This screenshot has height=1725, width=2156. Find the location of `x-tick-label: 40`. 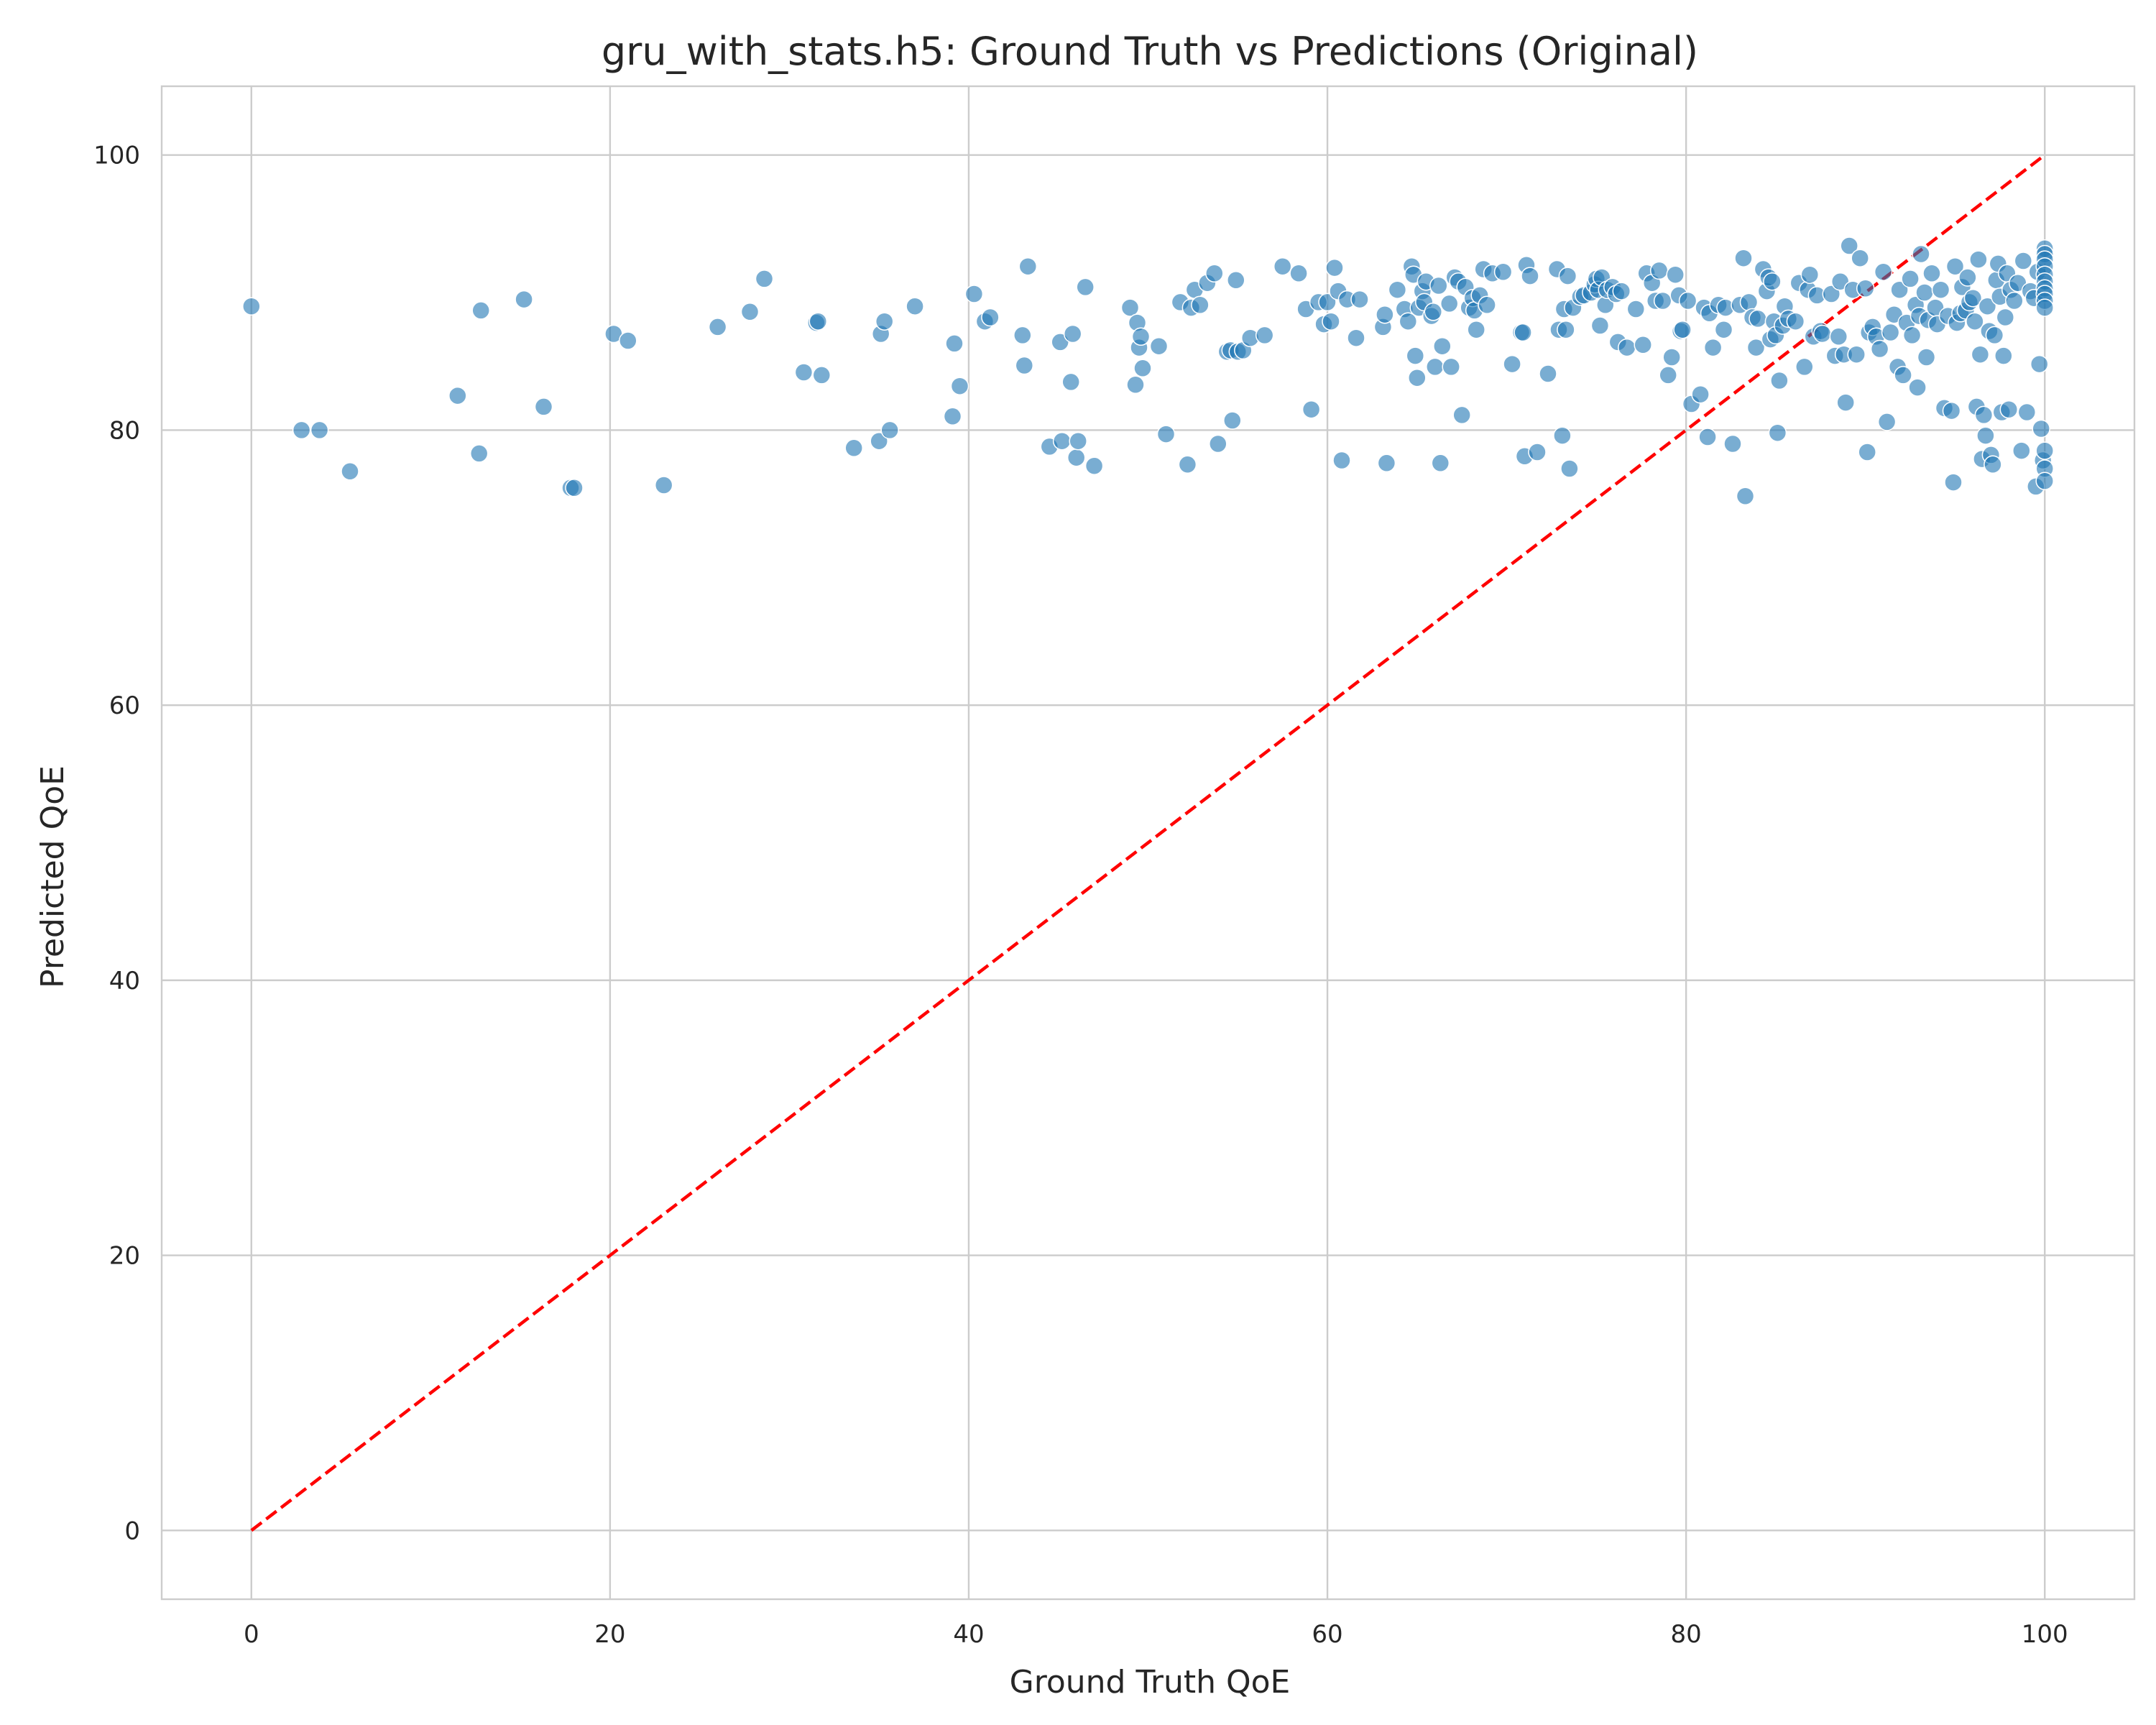

x-tick-label: 40 is located at coordinates (968, 1634).